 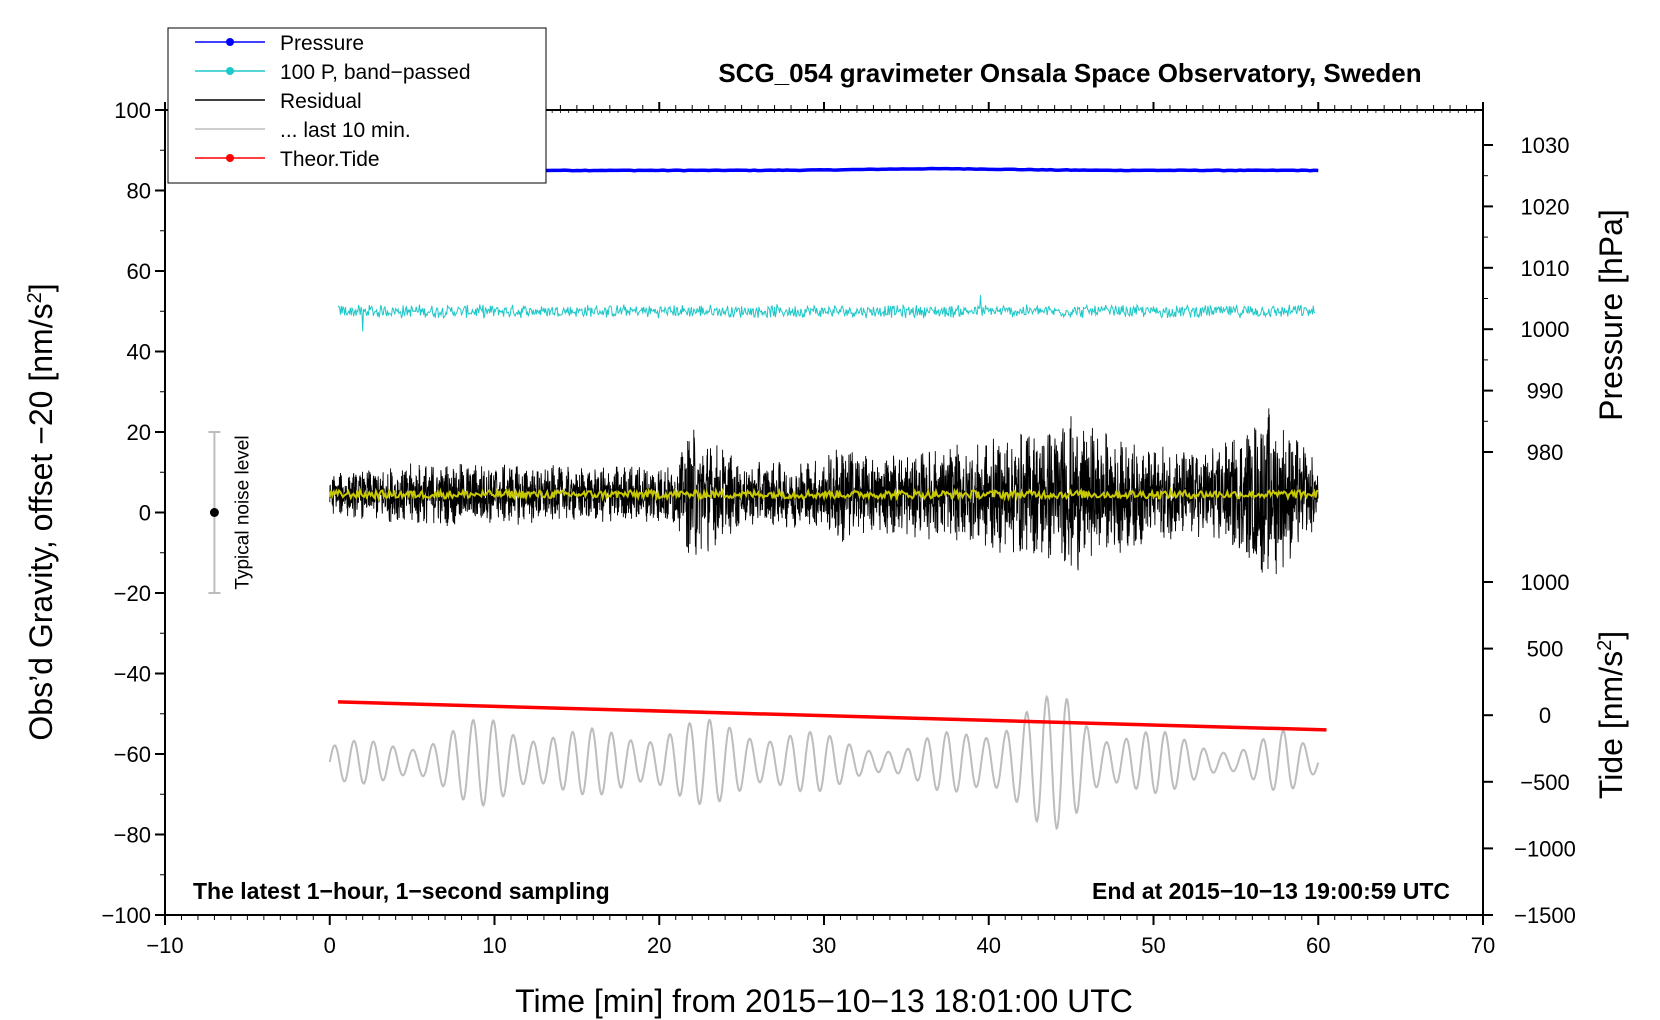 I want to click on series-theor-tide, so click(x=832, y=716).